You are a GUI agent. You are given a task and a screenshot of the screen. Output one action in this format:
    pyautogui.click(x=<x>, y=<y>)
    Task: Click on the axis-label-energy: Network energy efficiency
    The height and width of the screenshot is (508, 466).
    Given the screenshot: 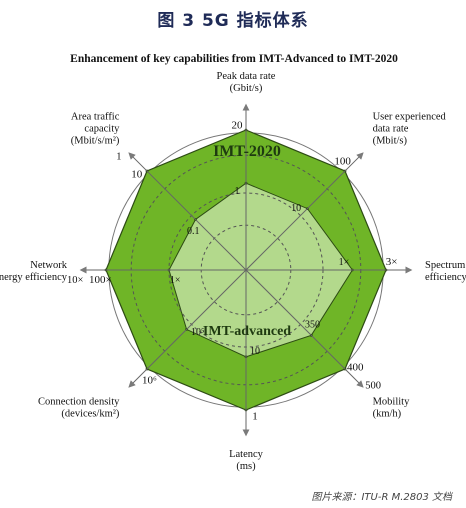 What is the action you would take?
    pyautogui.click(x=34, y=271)
    